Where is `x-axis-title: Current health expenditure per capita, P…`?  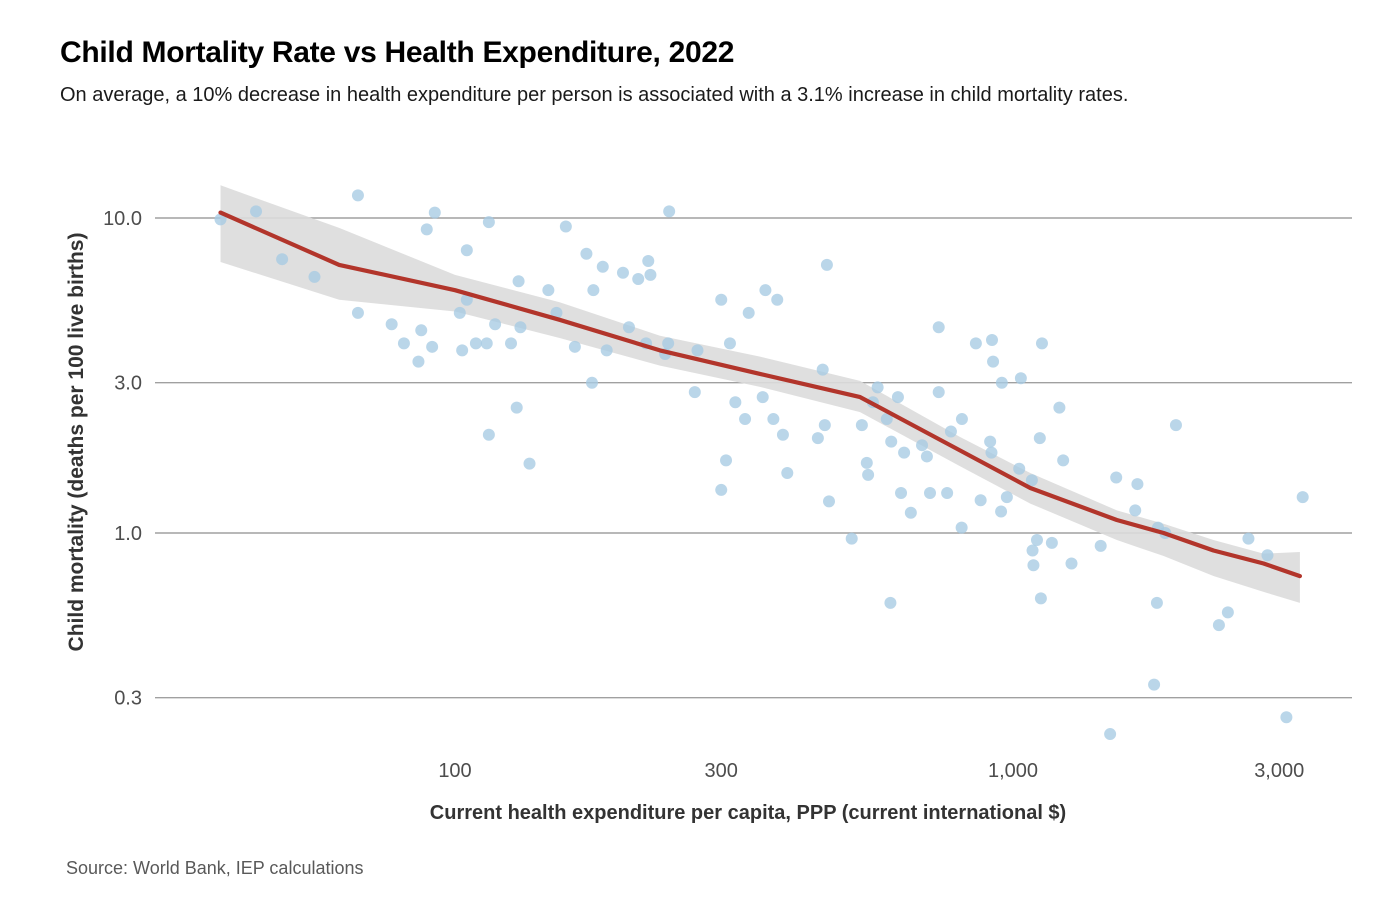
x-axis-title: Current health expenditure per capita, P… is located at coordinates (748, 813).